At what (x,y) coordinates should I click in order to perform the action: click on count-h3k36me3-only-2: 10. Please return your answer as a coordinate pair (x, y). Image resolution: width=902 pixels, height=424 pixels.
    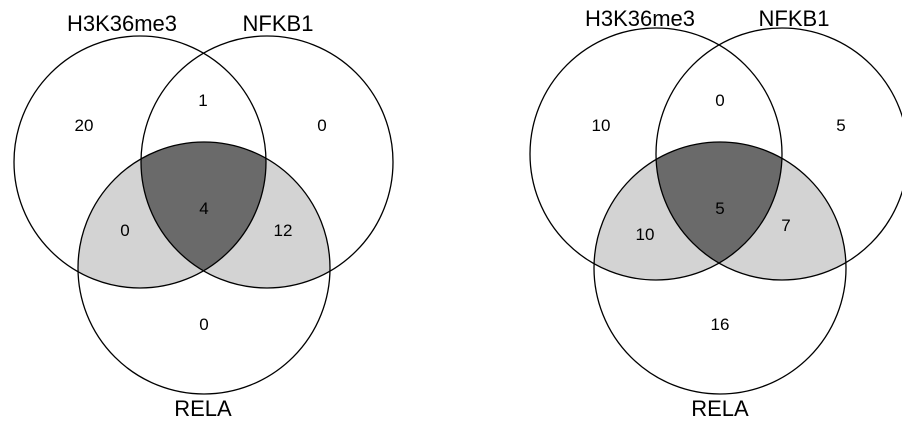
    Looking at the image, I should click on (601, 125).